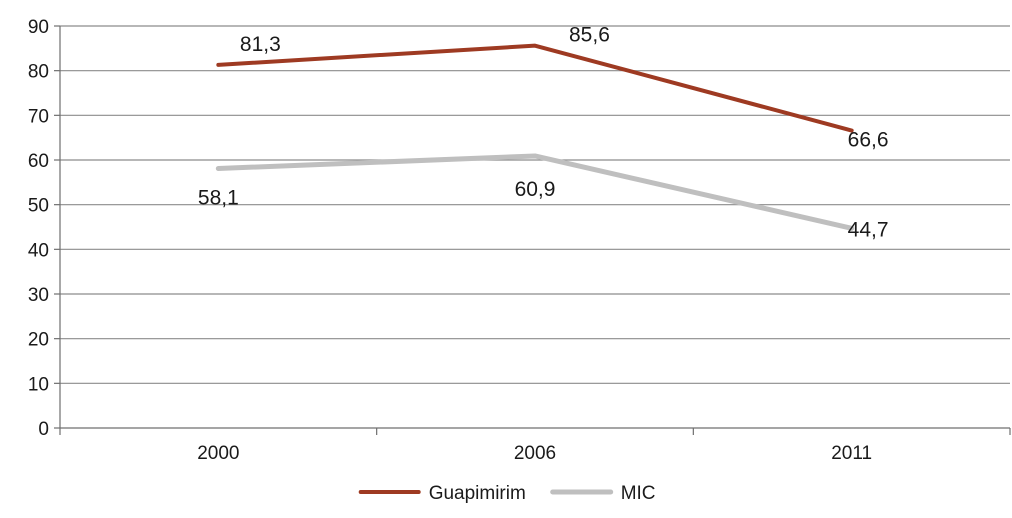 This screenshot has height=518, width=1012. What do you see at coordinates (589, 35) in the screenshot?
I see `data-label: 85,6` at bounding box center [589, 35].